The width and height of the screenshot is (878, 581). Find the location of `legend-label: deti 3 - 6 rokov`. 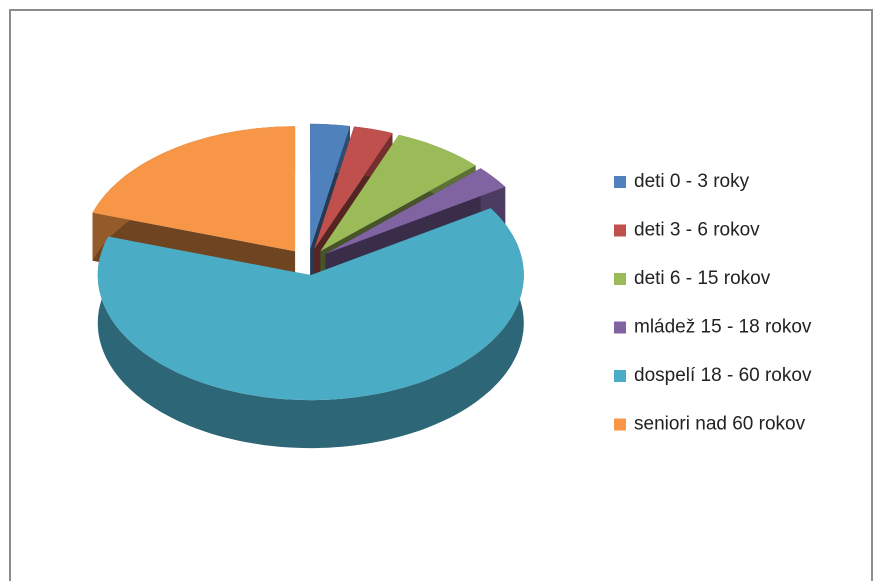

legend-label: deti 3 - 6 rokov is located at coordinates (697, 230).